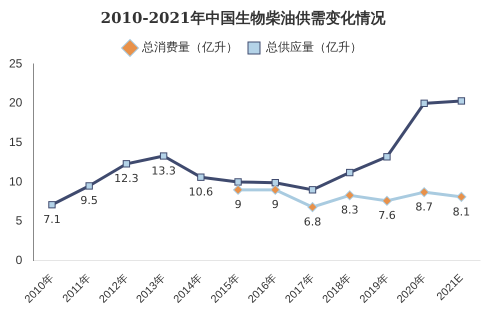 This screenshot has height=313, width=500. I want to click on data-label: 13.3, so click(163, 171).